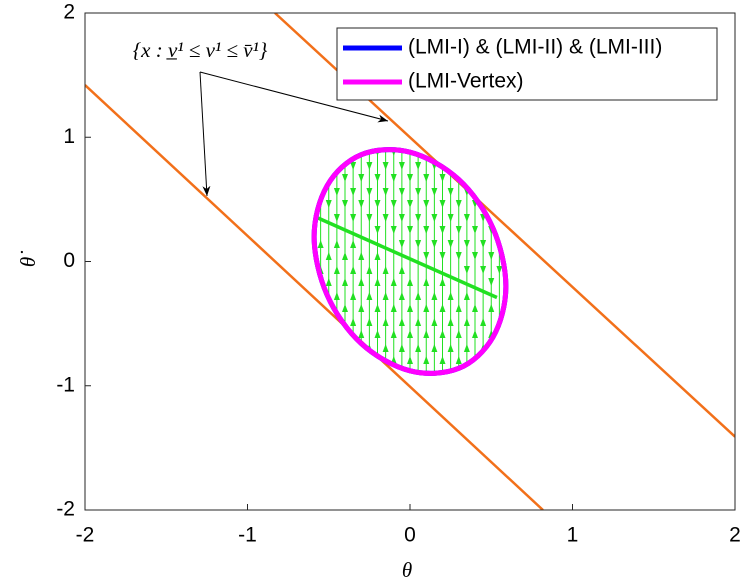 This screenshot has height=585, width=745. What do you see at coordinates (69, 260) in the screenshot?
I see `y-tick-label: 0` at bounding box center [69, 260].